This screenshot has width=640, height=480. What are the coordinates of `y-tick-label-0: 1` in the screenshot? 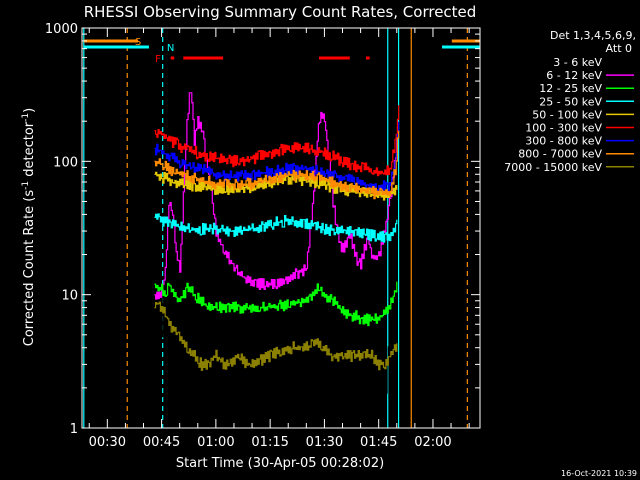 It's located at (74, 429).